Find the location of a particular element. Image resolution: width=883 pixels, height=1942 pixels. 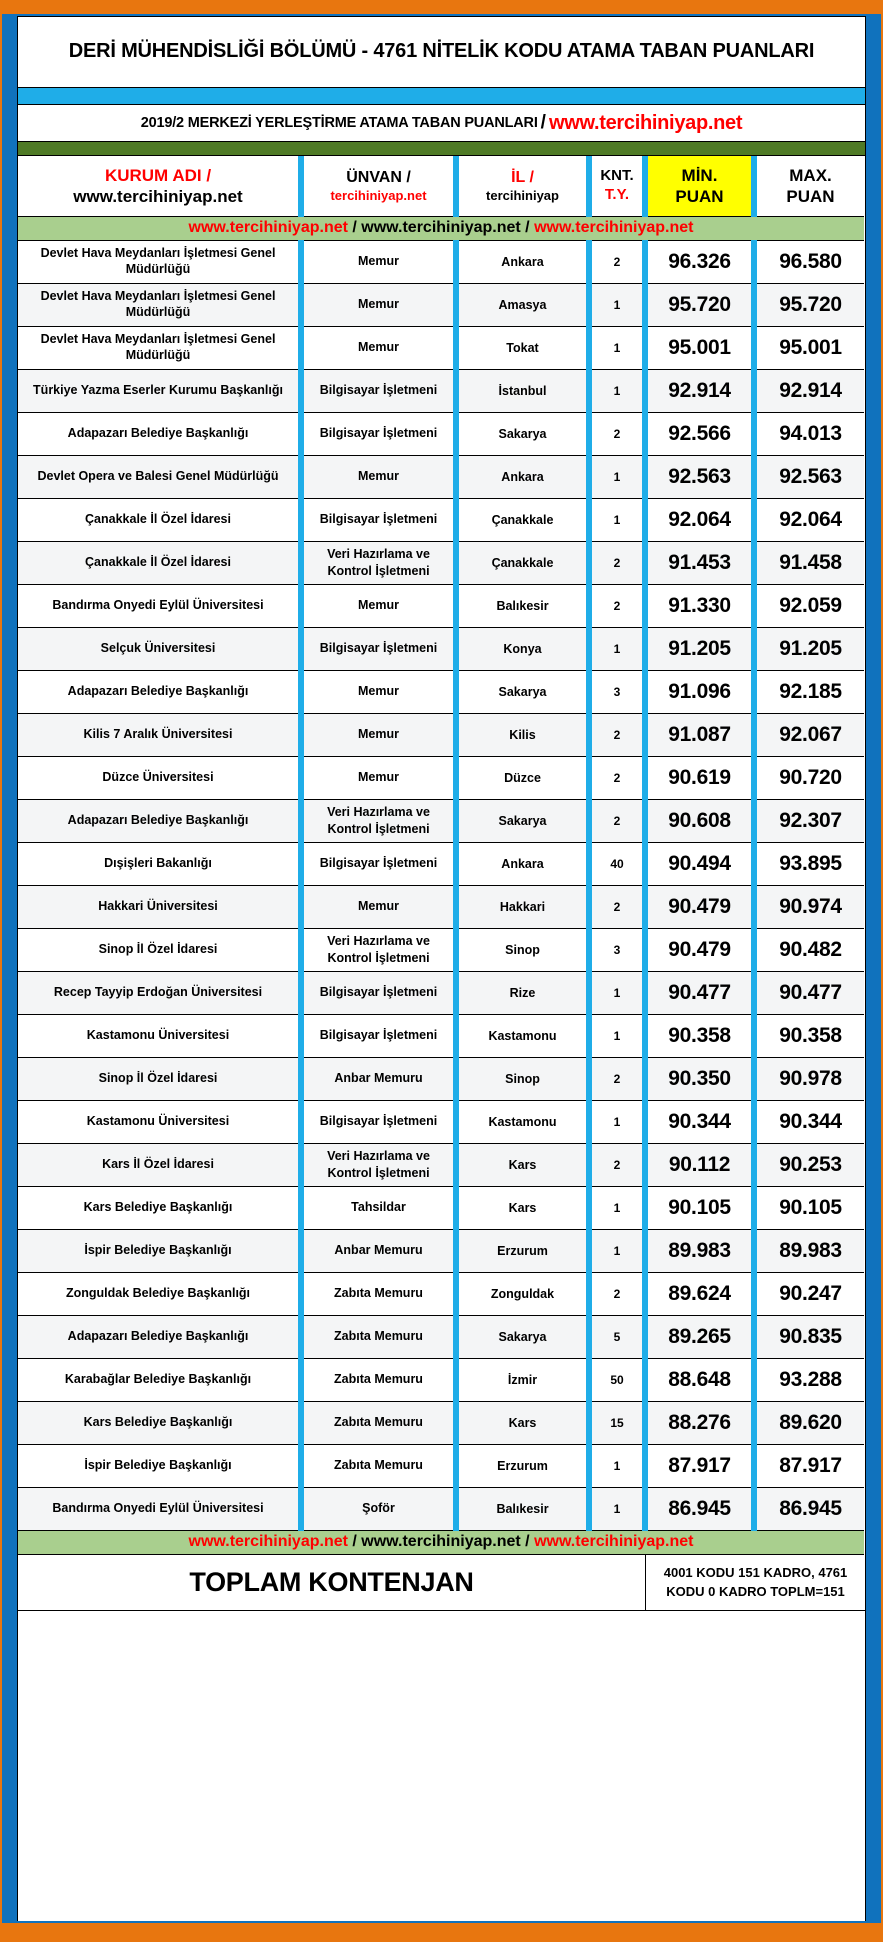

row-cell-max-puan: 90.344 is located at coordinates (809, 1122).